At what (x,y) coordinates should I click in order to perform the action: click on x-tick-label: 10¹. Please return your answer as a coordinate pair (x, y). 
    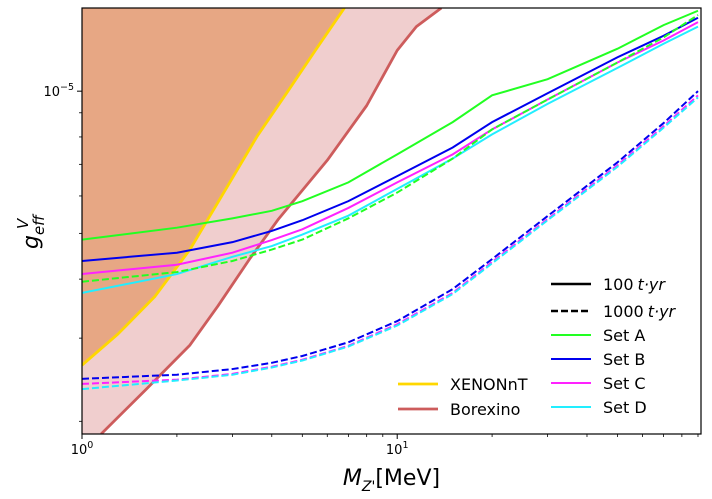
    Looking at the image, I should click on (397, 449).